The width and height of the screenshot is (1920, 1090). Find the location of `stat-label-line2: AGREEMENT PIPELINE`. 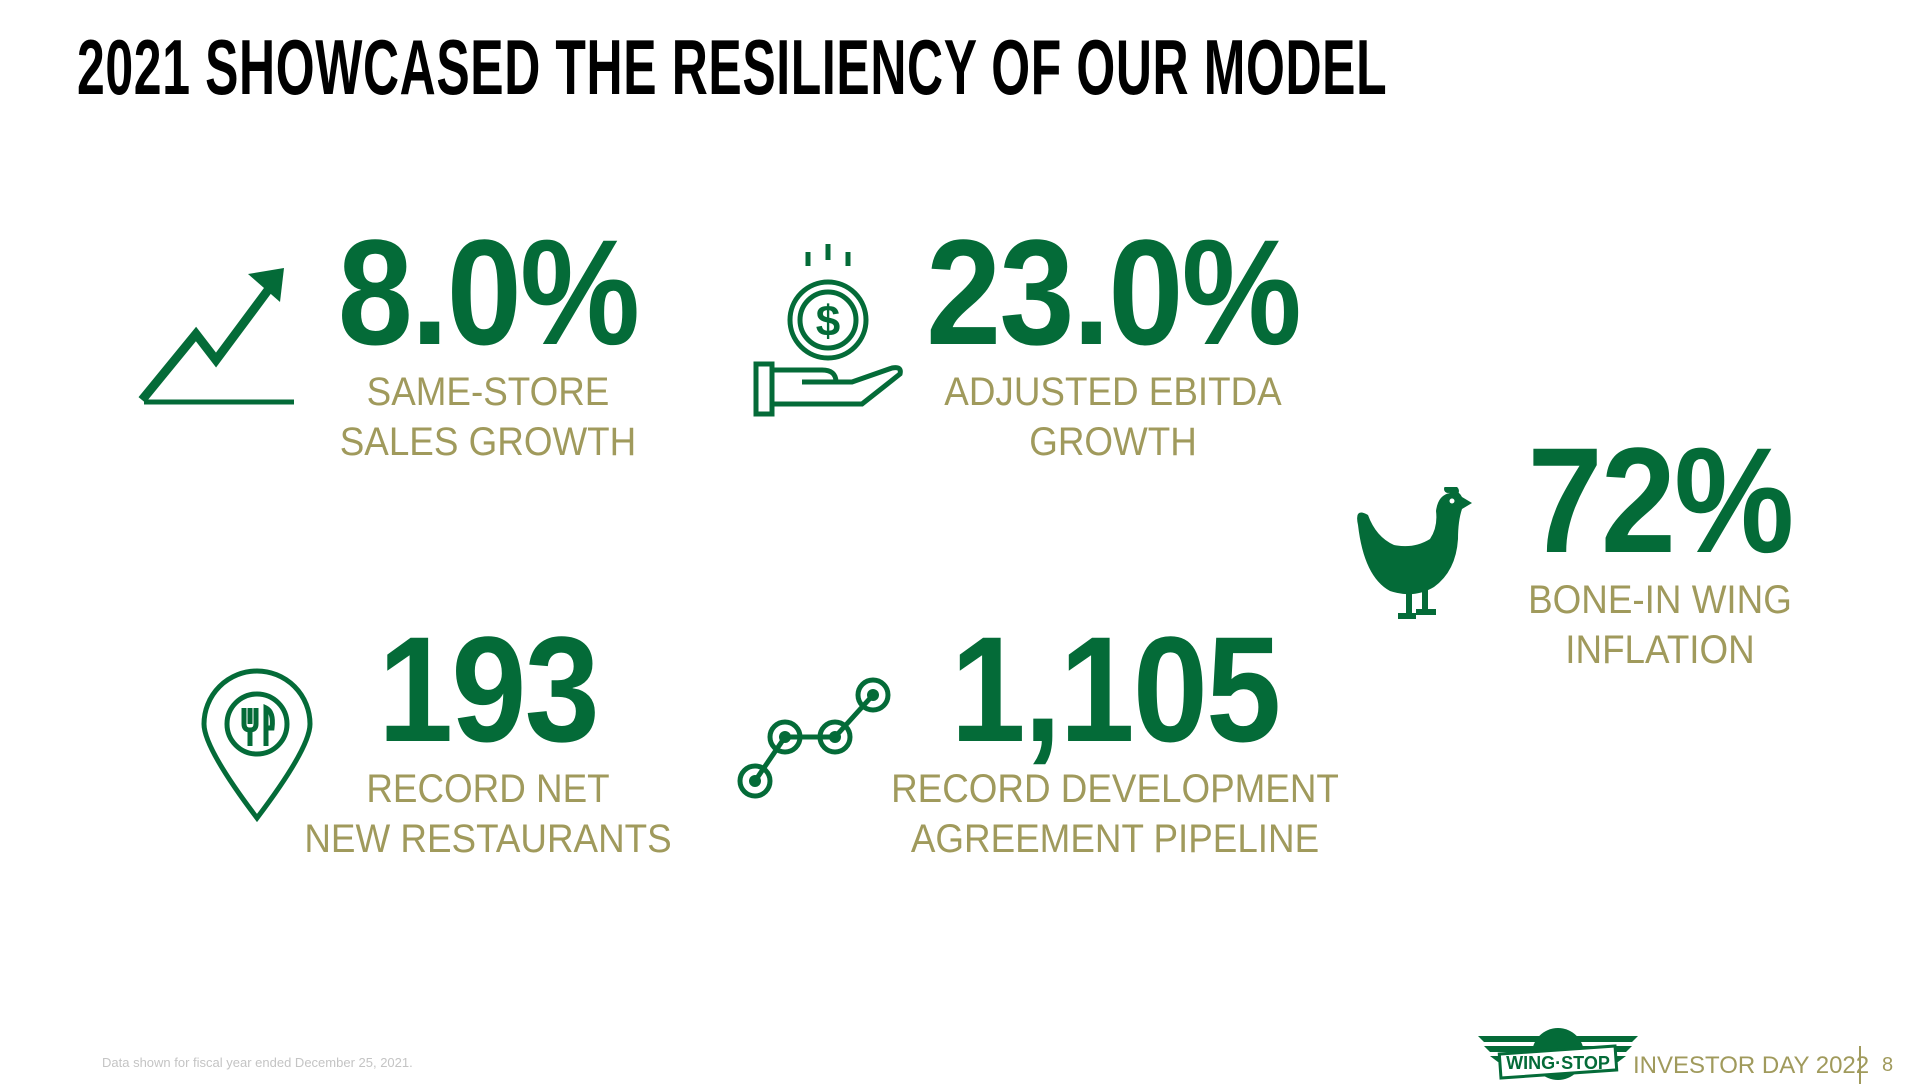

stat-label-line2: AGREEMENT PIPELINE is located at coordinates (1115, 839).